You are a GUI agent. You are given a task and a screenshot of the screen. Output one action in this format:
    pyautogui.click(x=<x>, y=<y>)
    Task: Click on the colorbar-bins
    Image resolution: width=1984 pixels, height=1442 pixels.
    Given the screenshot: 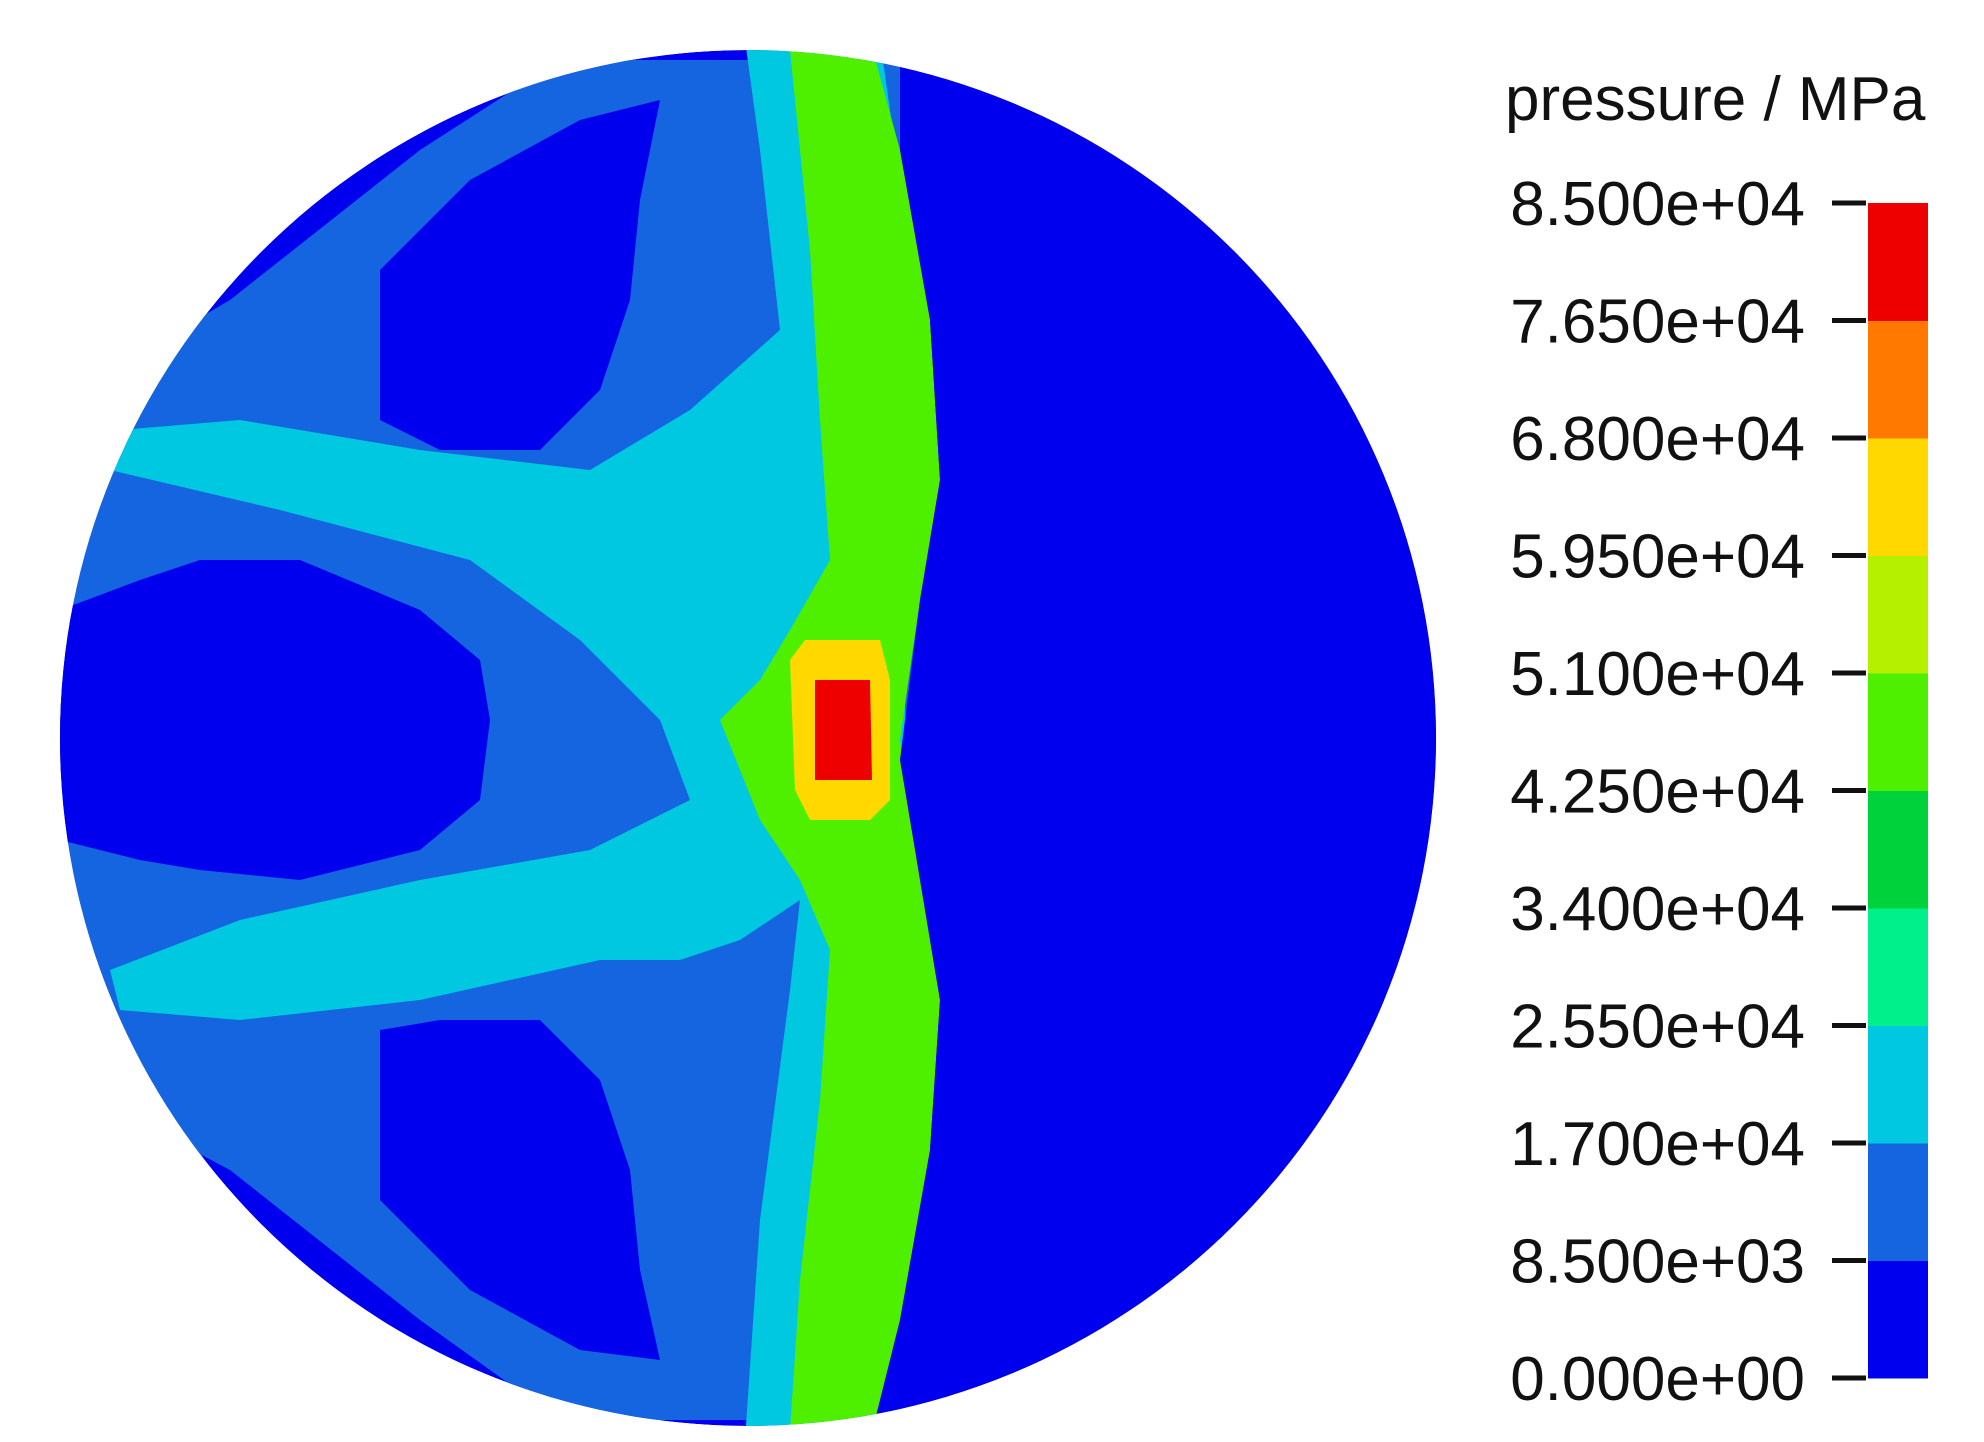 What is the action you would take?
    pyautogui.click(x=1898, y=791)
    